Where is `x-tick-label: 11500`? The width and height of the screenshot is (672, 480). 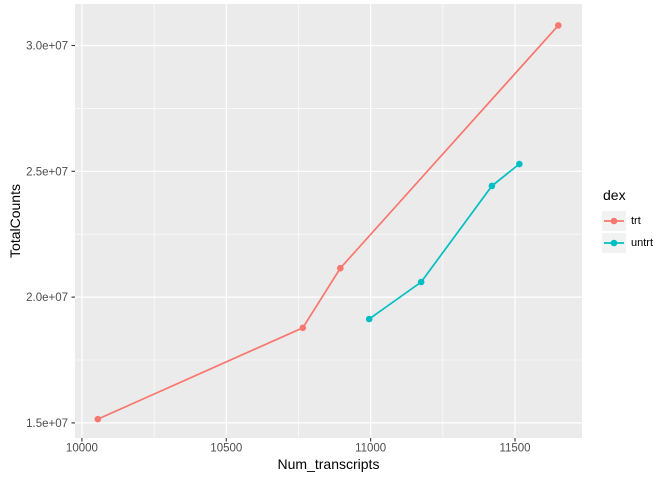 x-tick-label: 11500 is located at coordinates (514, 449).